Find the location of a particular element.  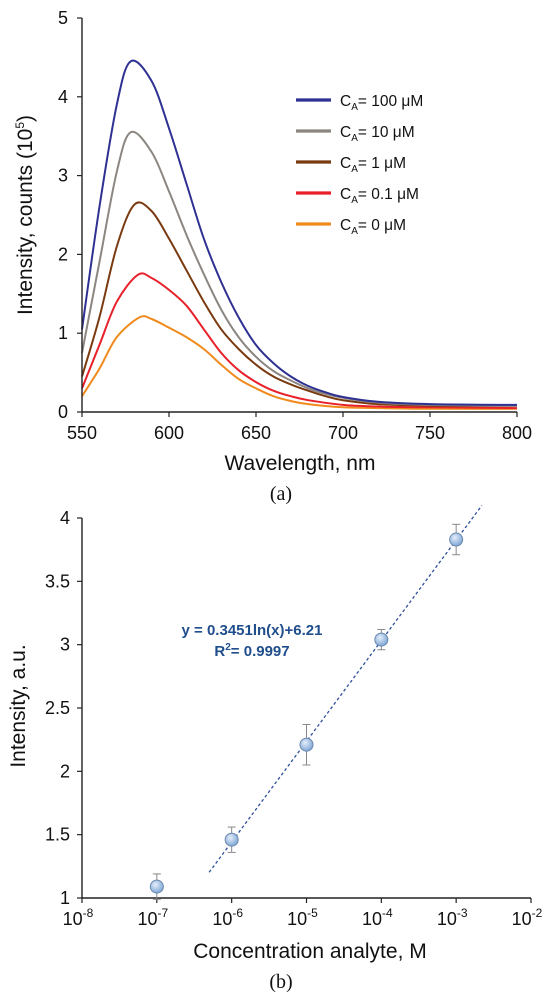

chart-b-y-tick-label: 2 is located at coordinates (65, 771).